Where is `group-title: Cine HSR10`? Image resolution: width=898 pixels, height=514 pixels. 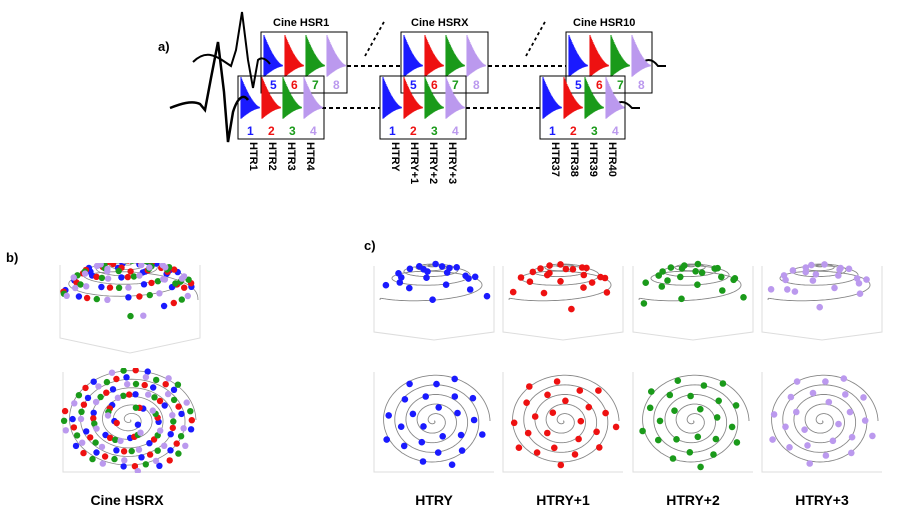 group-title: Cine HSR10 is located at coordinates (604, 23).